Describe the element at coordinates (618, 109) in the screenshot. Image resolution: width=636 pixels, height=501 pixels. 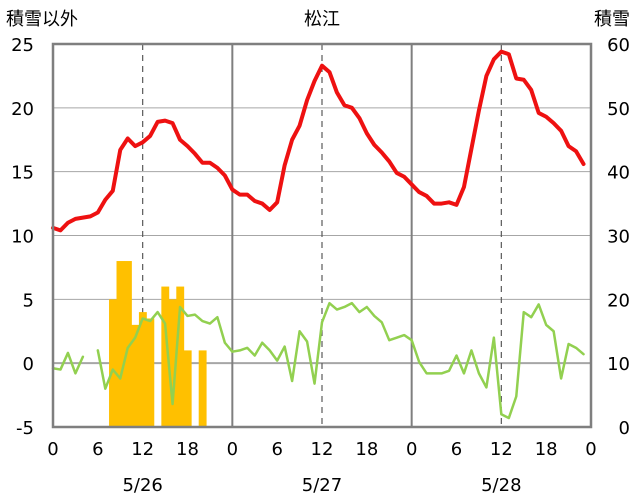
I see `right-tick-label: 50` at that location.